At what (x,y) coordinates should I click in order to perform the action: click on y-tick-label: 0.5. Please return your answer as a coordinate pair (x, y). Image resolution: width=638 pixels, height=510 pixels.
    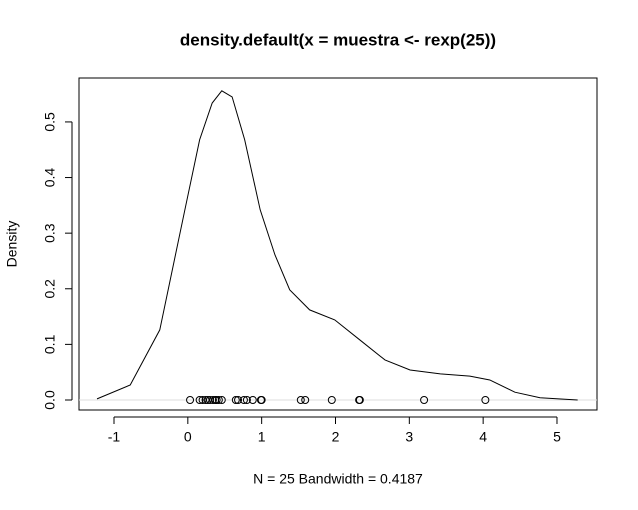
    Looking at the image, I should click on (50, 122).